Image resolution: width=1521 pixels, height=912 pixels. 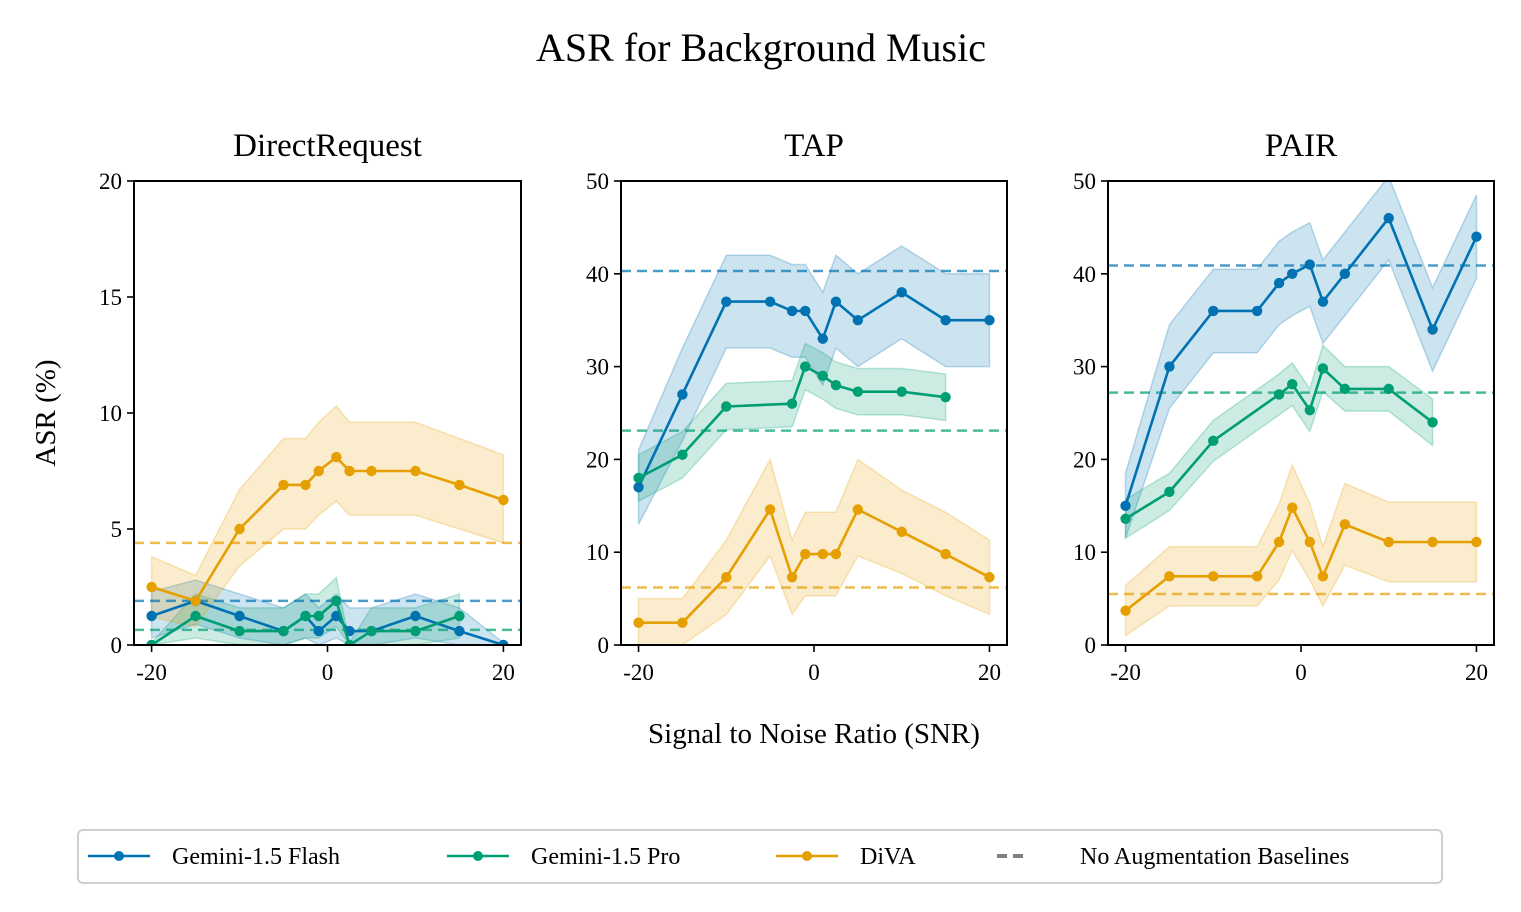 I want to click on legend-label: Gemini-1.5 Flash, so click(x=256, y=857).